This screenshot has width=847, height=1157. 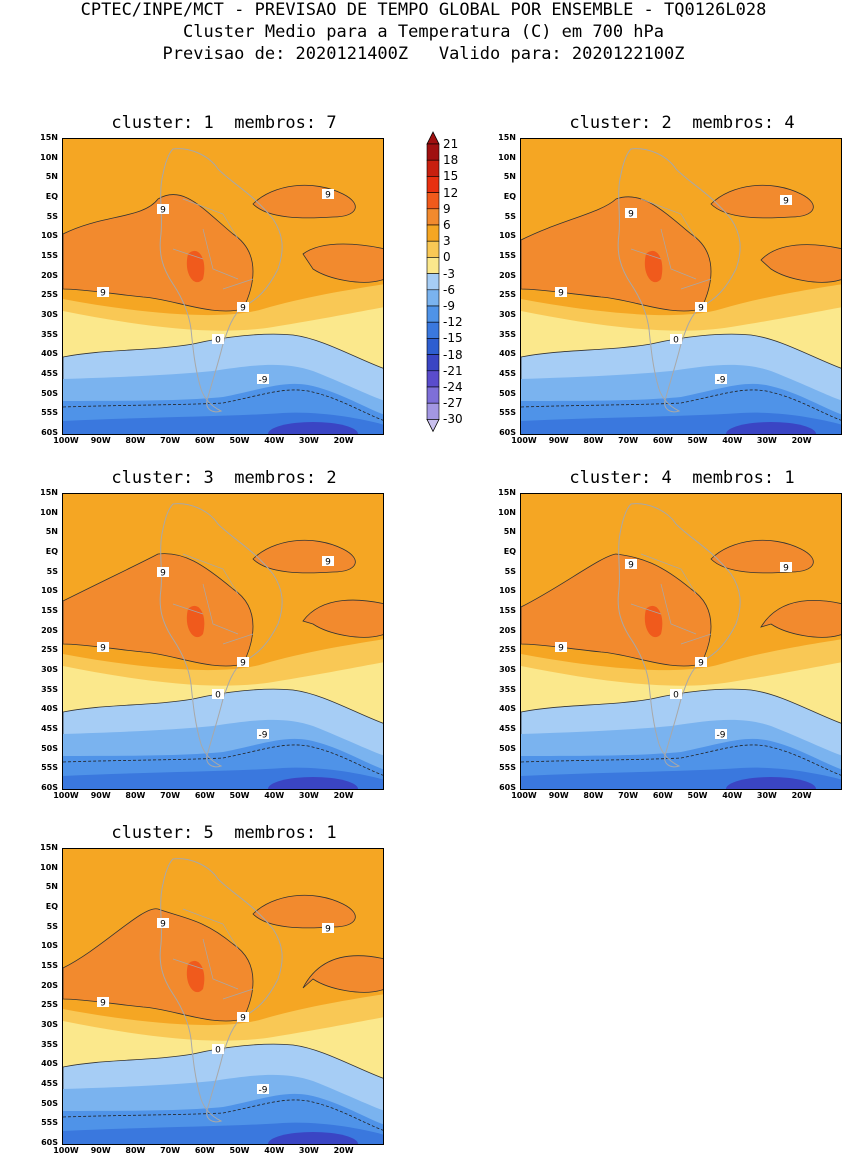 What do you see at coordinates (49, 847) in the screenshot?
I see `lat-label: 15N` at bounding box center [49, 847].